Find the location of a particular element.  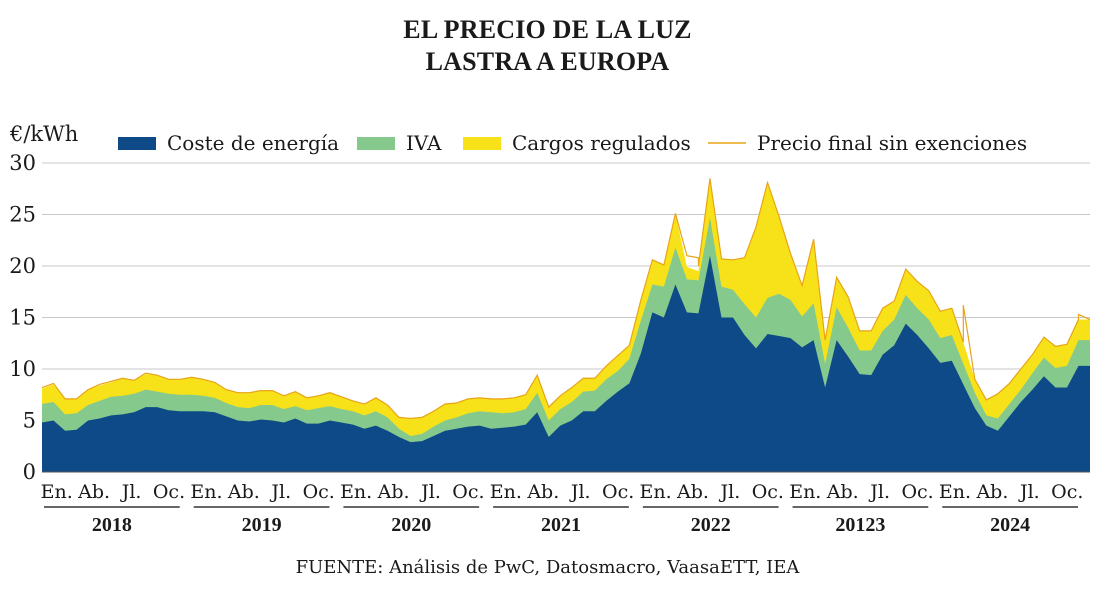

y-tick-label-10: 10 is located at coordinates (22, 369).